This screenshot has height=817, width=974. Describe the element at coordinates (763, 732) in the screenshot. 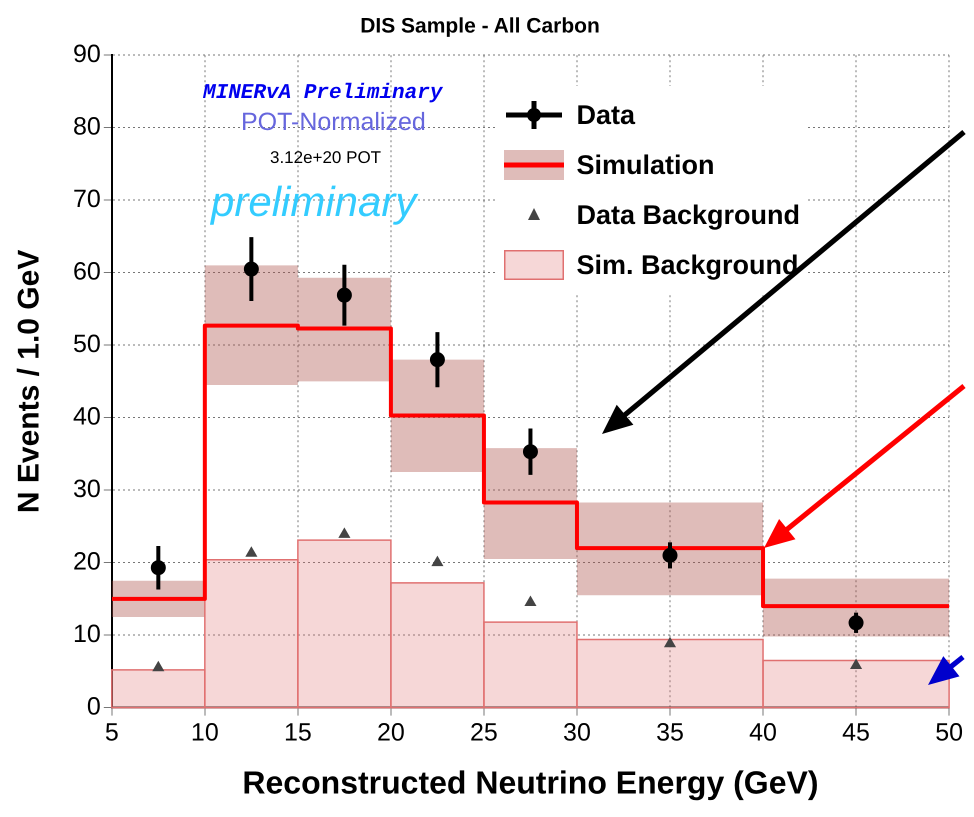

I see `x-tick-label: 40` at that location.